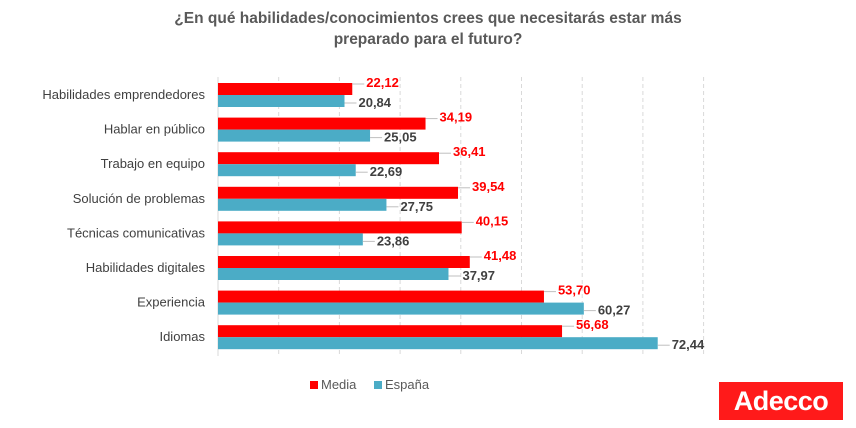 The height and width of the screenshot is (428, 856). What do you see at coordinates (478, 275) in the screenshot?
I see `value-label-espana: 37,97` at bounding box center [478, 275].